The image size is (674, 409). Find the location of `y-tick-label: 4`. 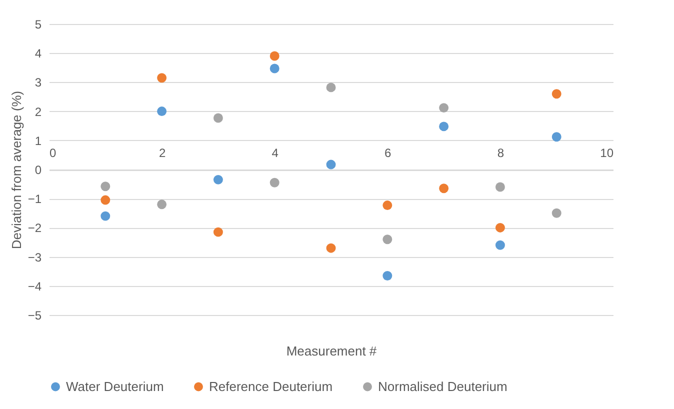

y-tick-label: 4 is located at coordinates (38, 53).